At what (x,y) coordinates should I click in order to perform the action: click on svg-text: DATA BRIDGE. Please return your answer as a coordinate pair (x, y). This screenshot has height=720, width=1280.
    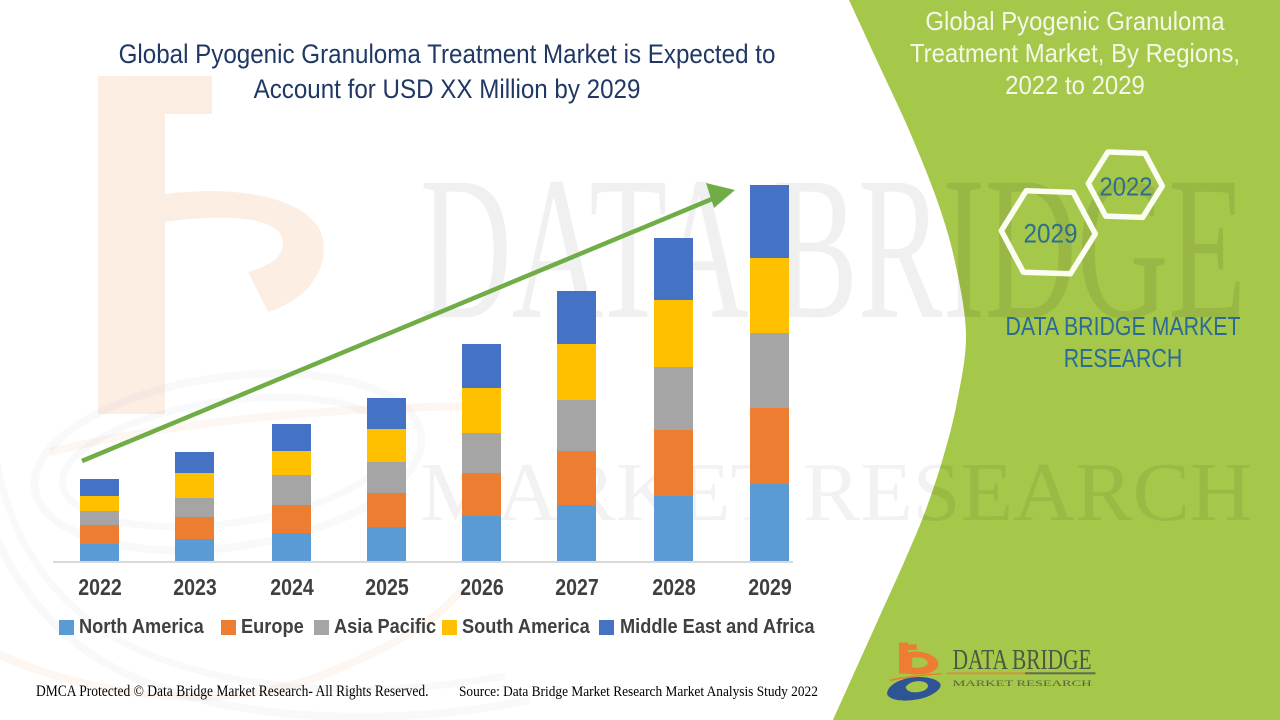
    Looking at the image, I should click on (1022, 660).